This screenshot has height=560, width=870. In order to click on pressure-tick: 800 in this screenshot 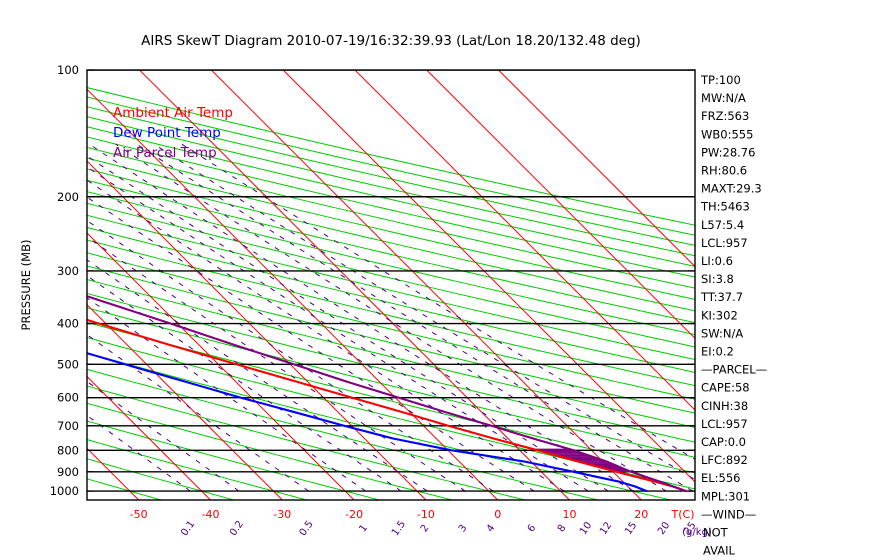, I will do `click(68, 450)`.